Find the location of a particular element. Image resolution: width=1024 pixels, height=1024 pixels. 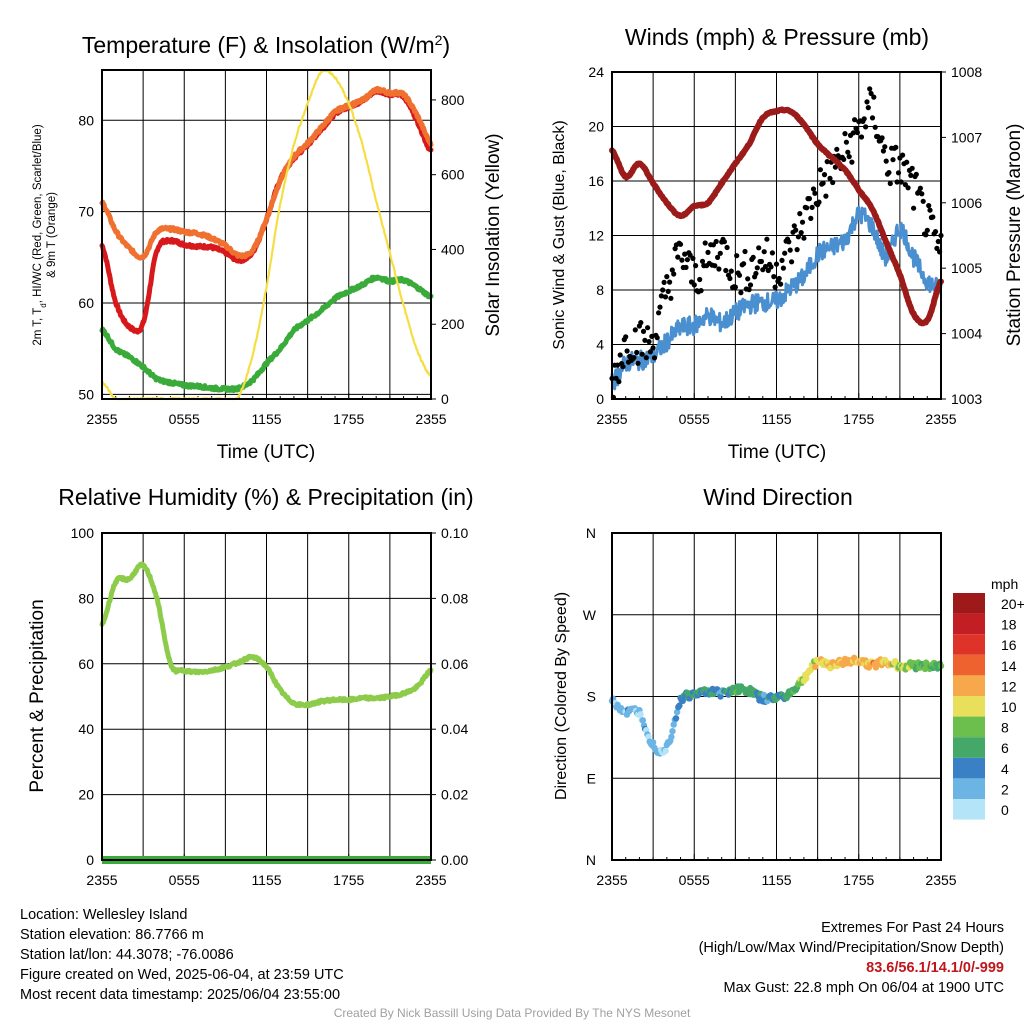

y-tick-label: S is located at coordinates (591, 697).